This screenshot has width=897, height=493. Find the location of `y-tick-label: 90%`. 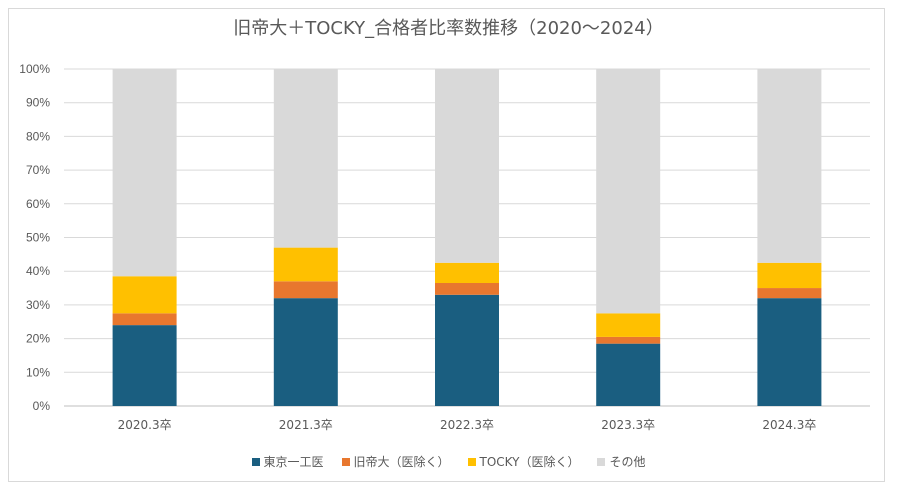

y-tick-label: 90% is located at coordinates (38, 103).